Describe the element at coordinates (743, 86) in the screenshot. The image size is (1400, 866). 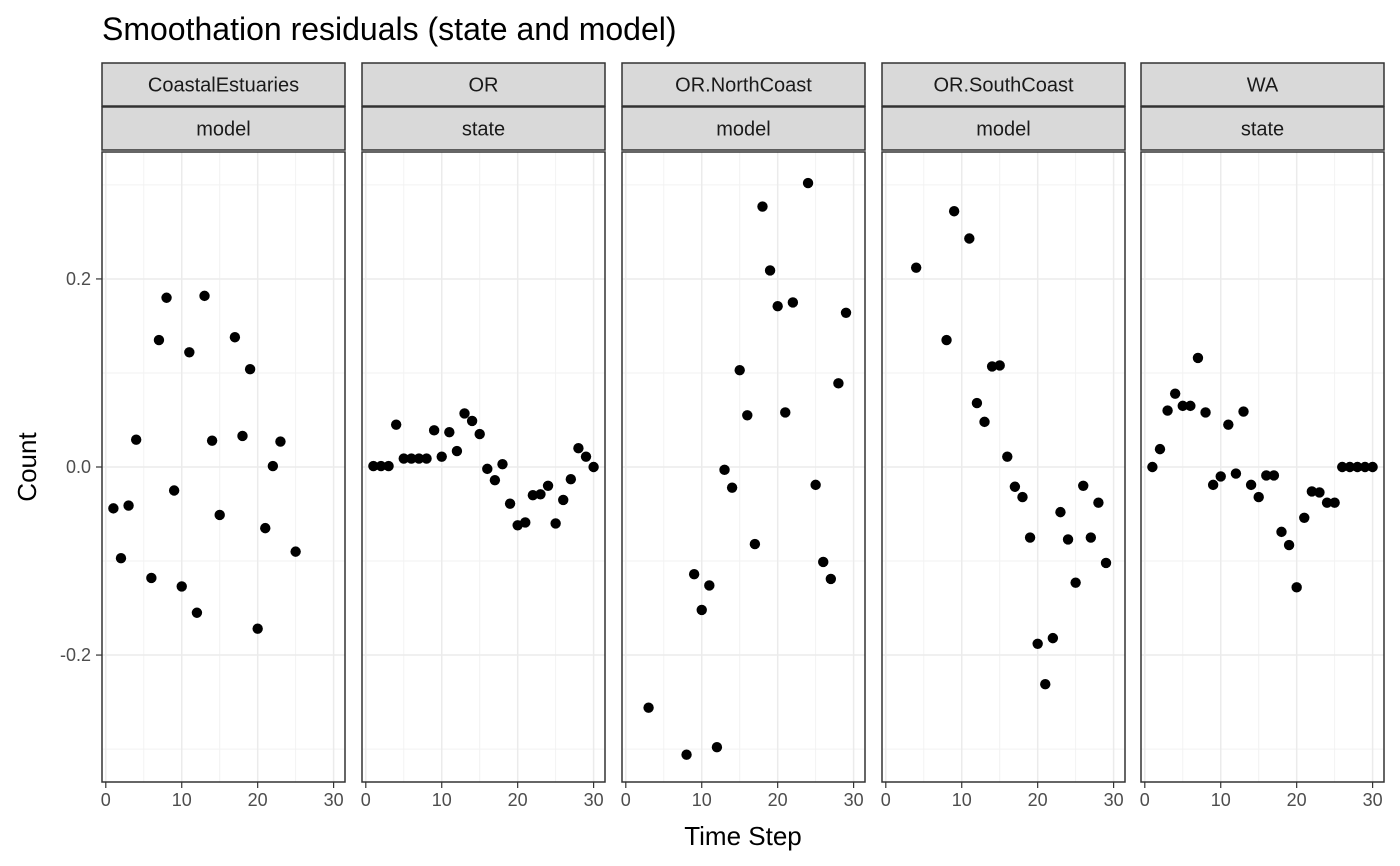
I see `facet-strip-top-label: OR.NorthCoast` at that location.